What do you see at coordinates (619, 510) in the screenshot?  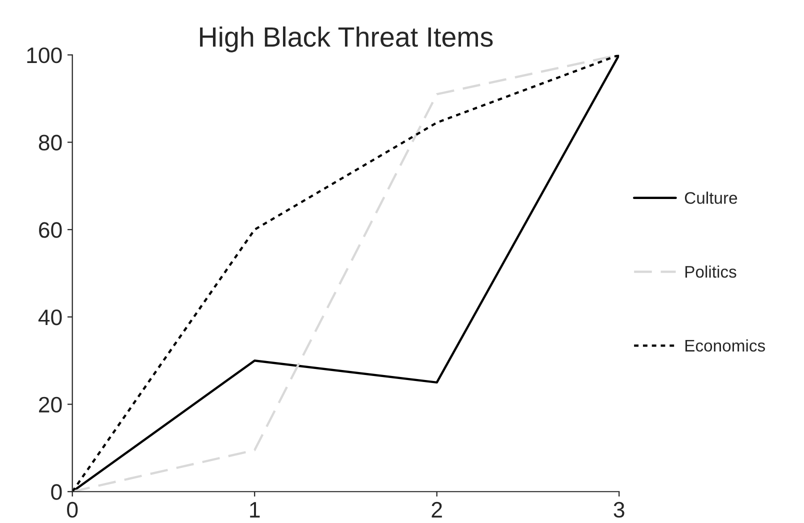 I see `x-tick-label: 3` at bounding box center [619, 510].